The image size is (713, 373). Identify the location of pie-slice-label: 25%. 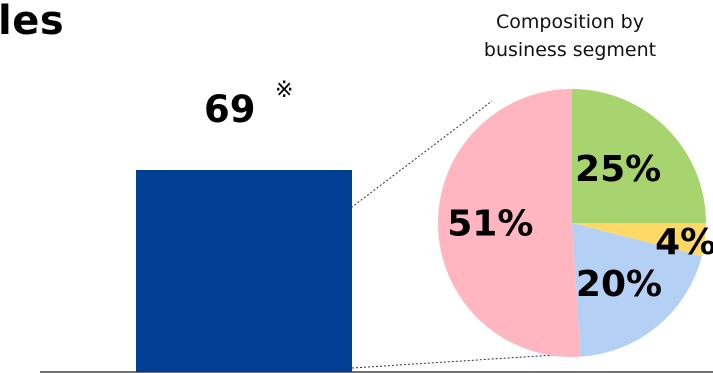
(618, 169).